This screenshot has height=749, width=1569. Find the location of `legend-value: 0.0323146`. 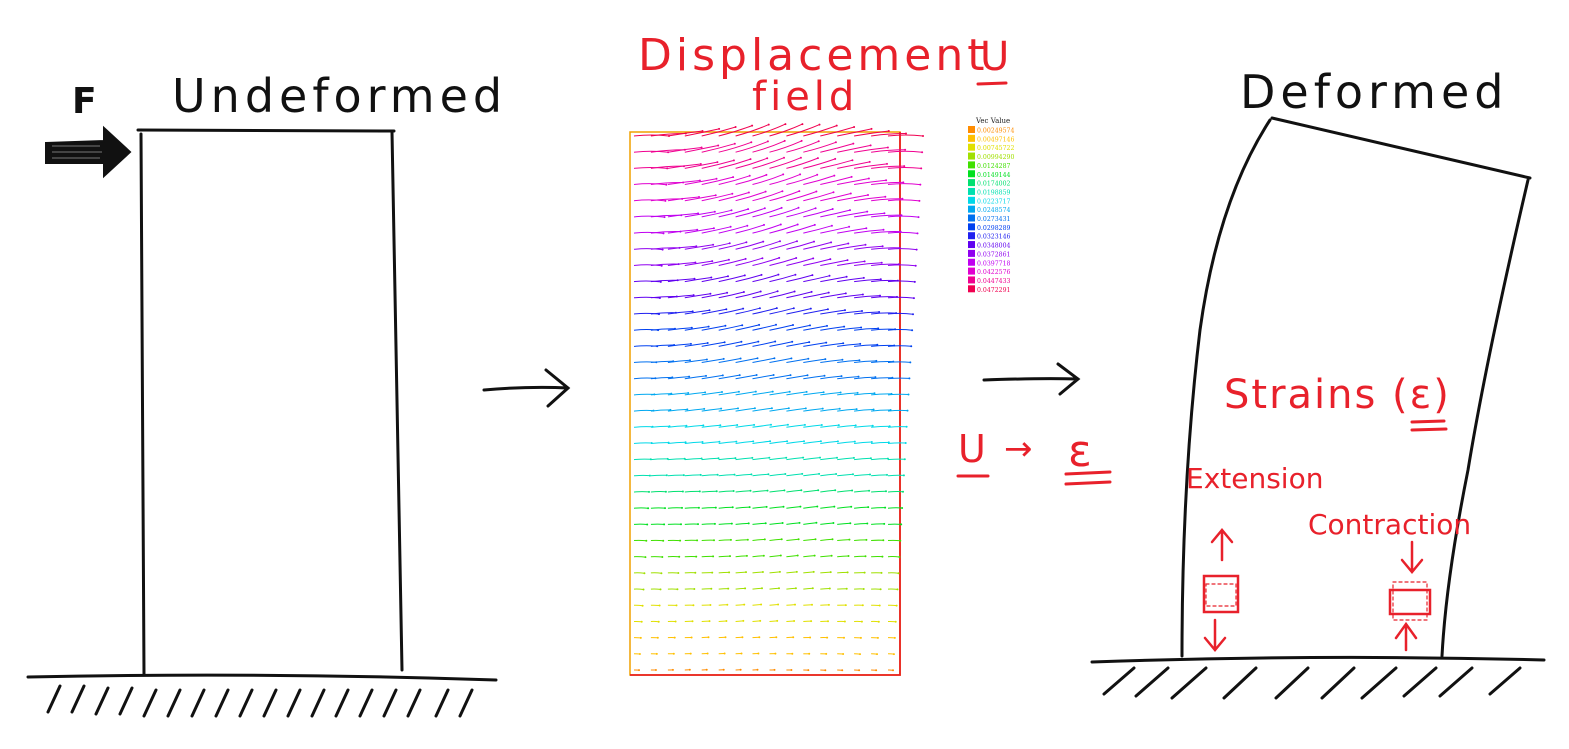

legend-value: 0.0323146 is located at coordinates (994, 237).